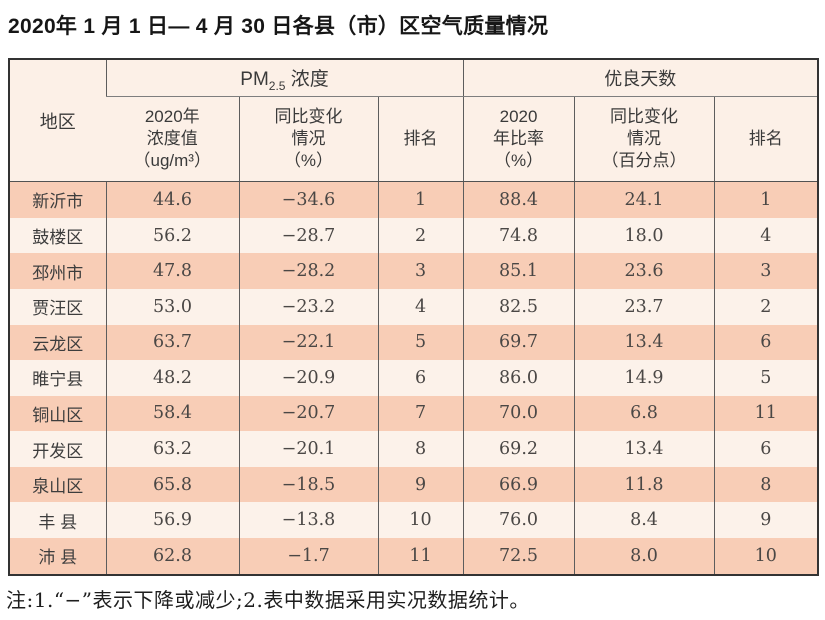 This screenshot has height=620, width=825. Describe the element at coordinates (172, 342) in the screenshot. I see `cell-pm-value: 63.7` at that location.